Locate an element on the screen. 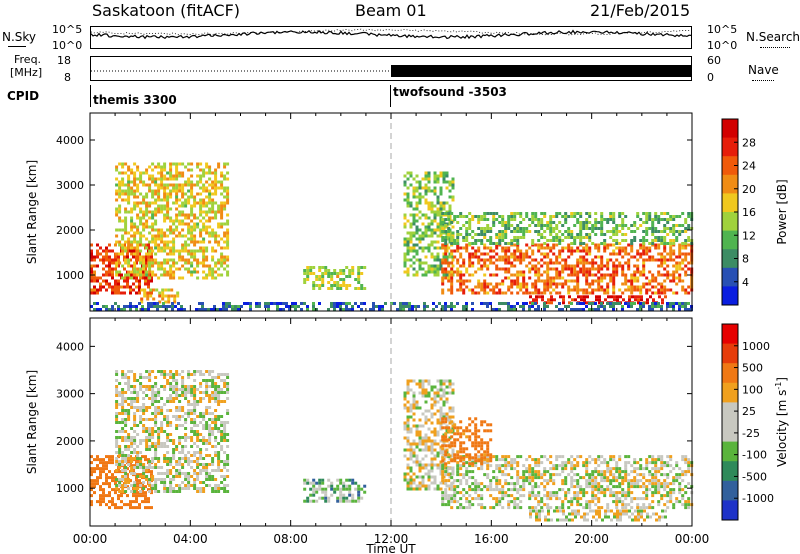 This screenshot has height=554, width=800. power-colorbar-tick-label: 20 is located at coordinates (749, 189).